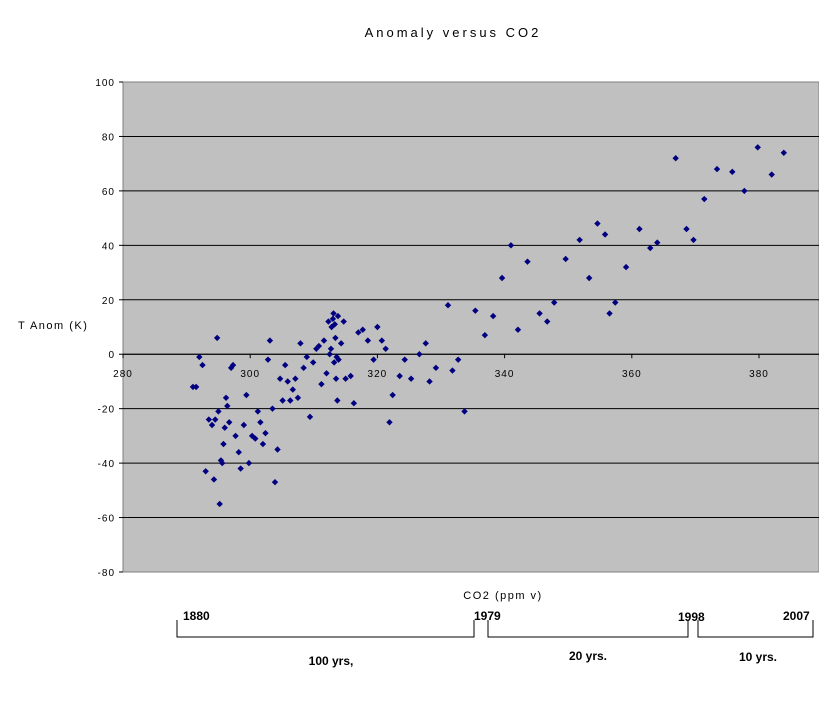 This screenshot has width=819, height=720. Describe the element at coordinates (755, 629) in the screenshot. I see `timeline-bracket-1998-2007` at that location.